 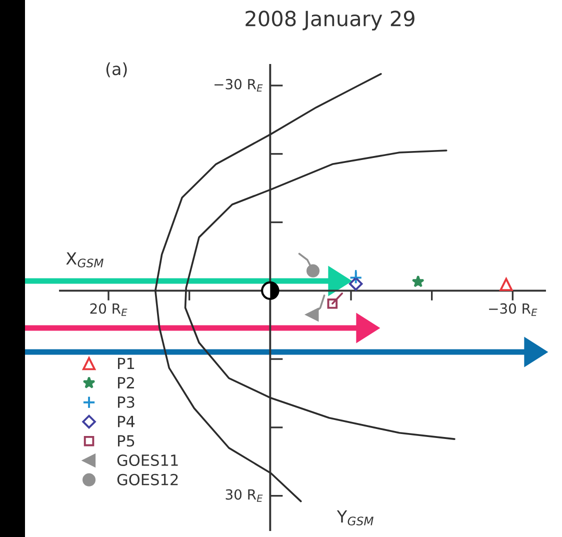 What do you see at coordinates (85, 260) in the screenshot?
I see `x-axis-title: X$_{GSM}$` at bounding box center [85, 260].